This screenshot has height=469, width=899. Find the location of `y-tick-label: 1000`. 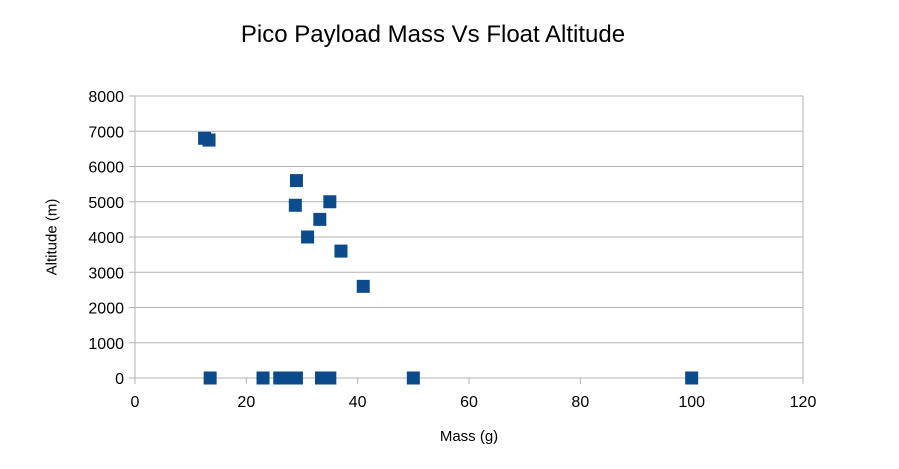

y-tick-label: 1000 is located at coordinates (106, 344).